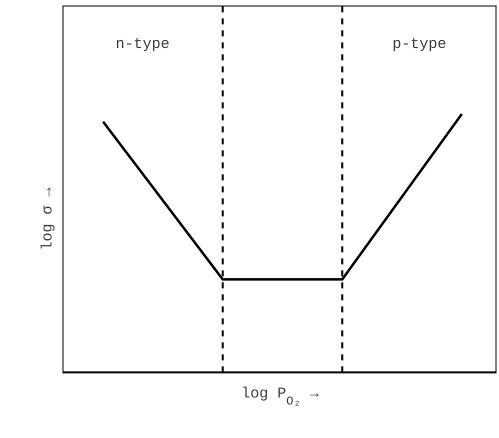  Describe the element at coordinates (143, 45) in the screenshot. I see `text: n-type` at that location.